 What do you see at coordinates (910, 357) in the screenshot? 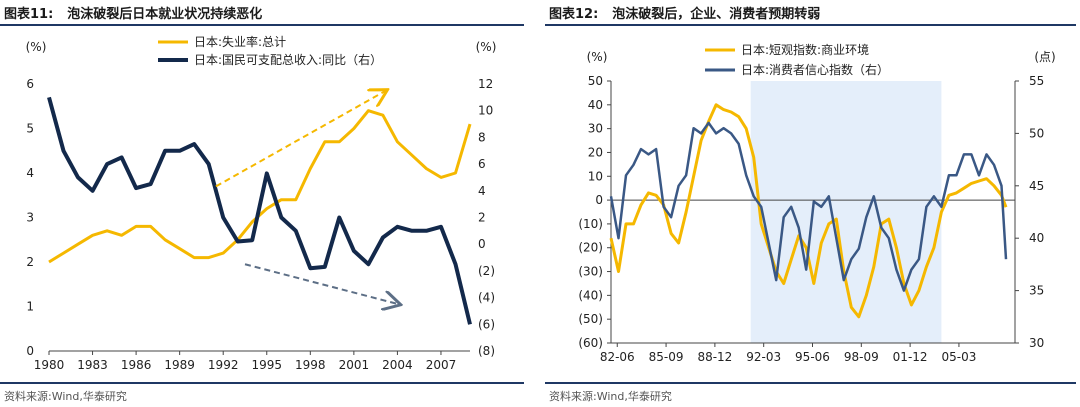
I see `x-tick-label: 01-12` at bounding box center [910, 357].